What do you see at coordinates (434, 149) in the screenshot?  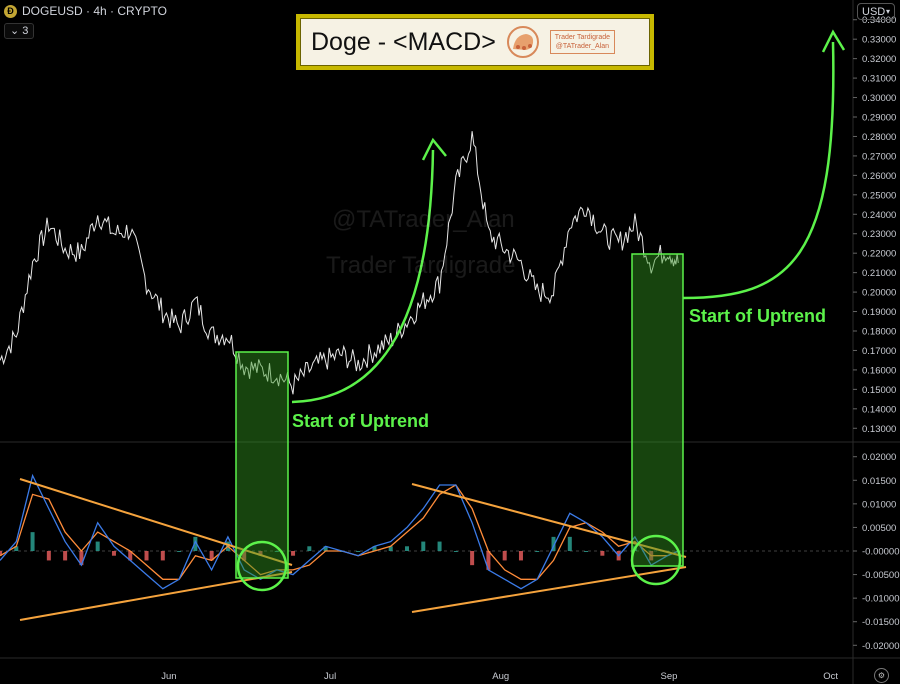 I see `arrow-head` at bounding box center [434, 149].